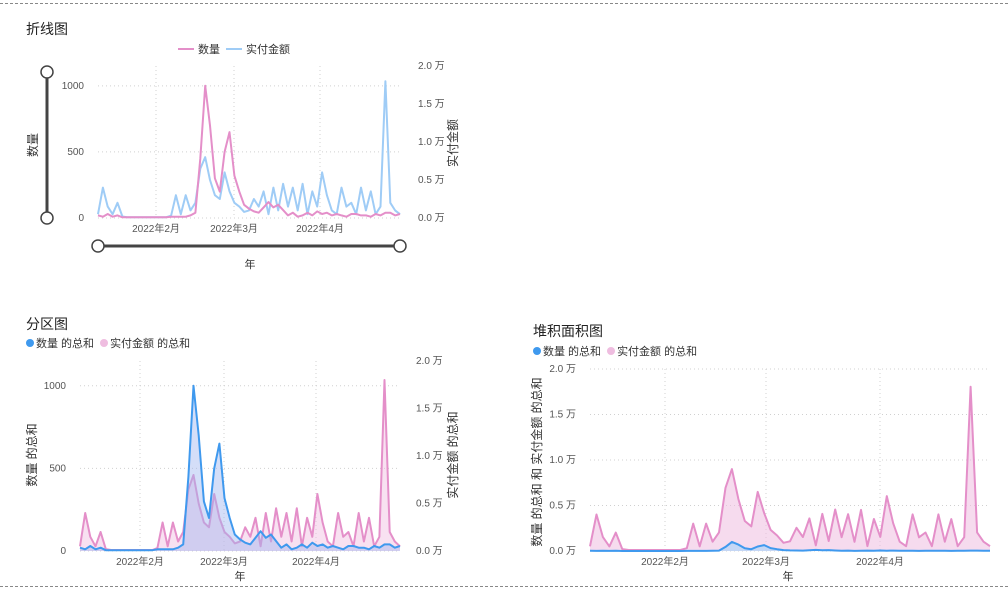 Image resolution: width=1008 pixels, height=598 pixels. I want to click on line-y-tick-label: 1000, so click(73, 86).